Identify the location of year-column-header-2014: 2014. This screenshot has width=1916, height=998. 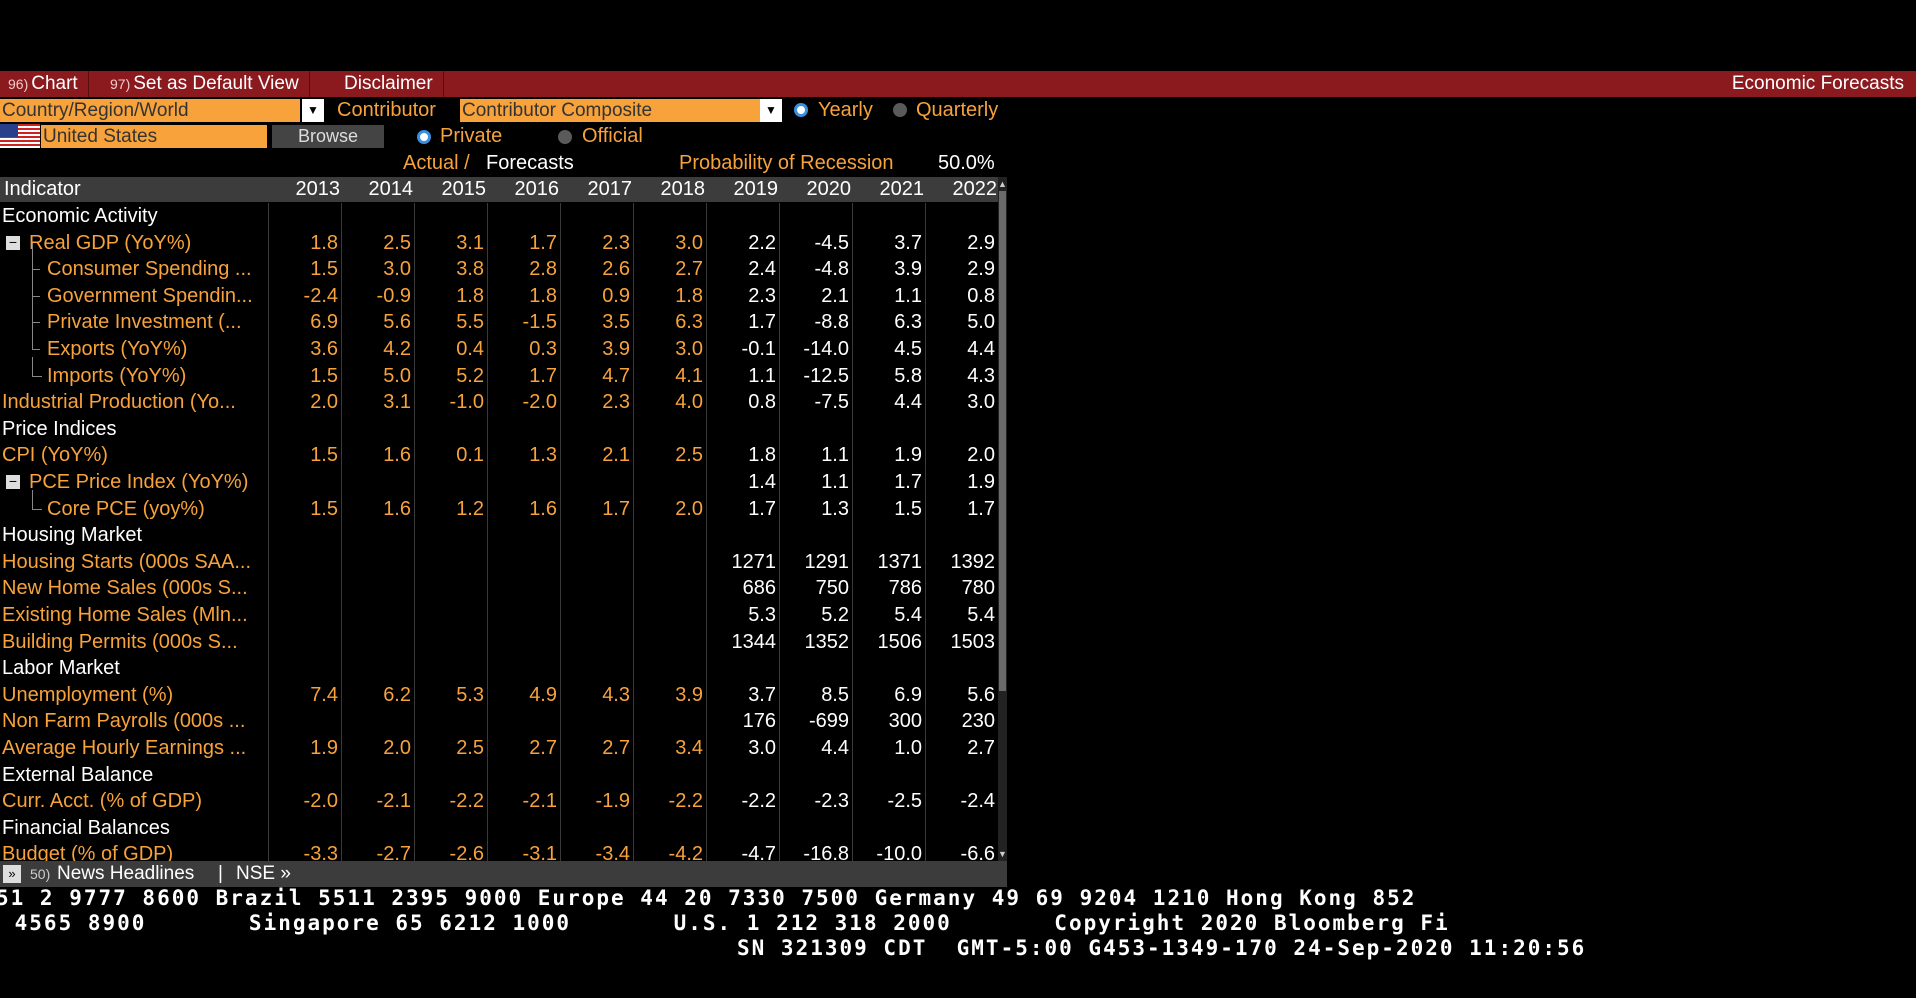
(391, 189).